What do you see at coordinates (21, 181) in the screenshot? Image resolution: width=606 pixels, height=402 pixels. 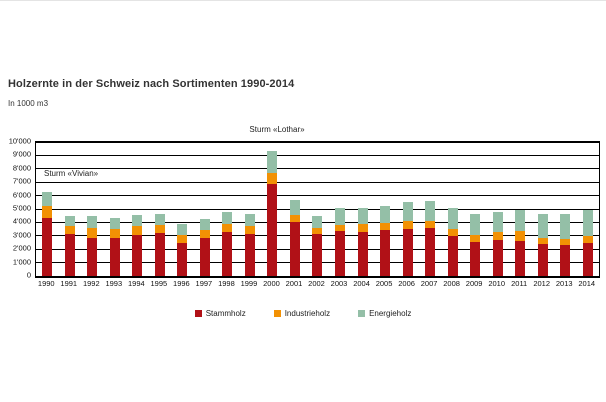 I see `y-axis-label-7000: 7'000` at bounding box center [21, 181].